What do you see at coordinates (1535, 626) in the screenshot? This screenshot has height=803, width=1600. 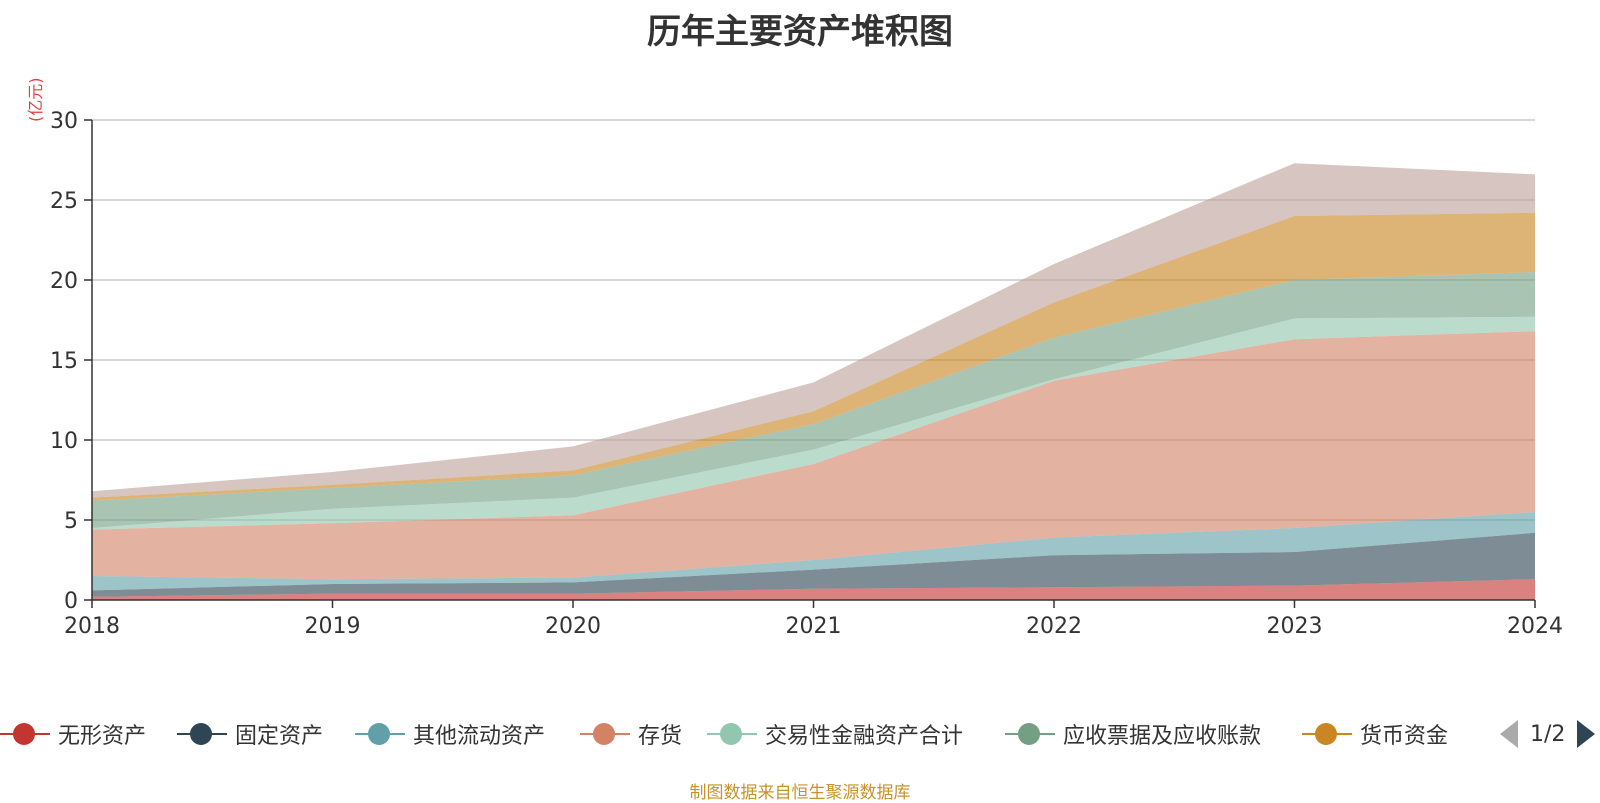 I see `x-tick-label: 2024` at bounding box center [1535, 626].